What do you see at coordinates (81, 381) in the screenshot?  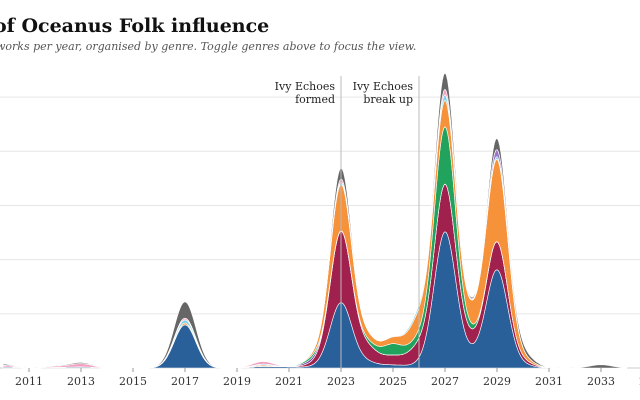 I see `x-tick-label: 2013` at bounding box center [81, 381].